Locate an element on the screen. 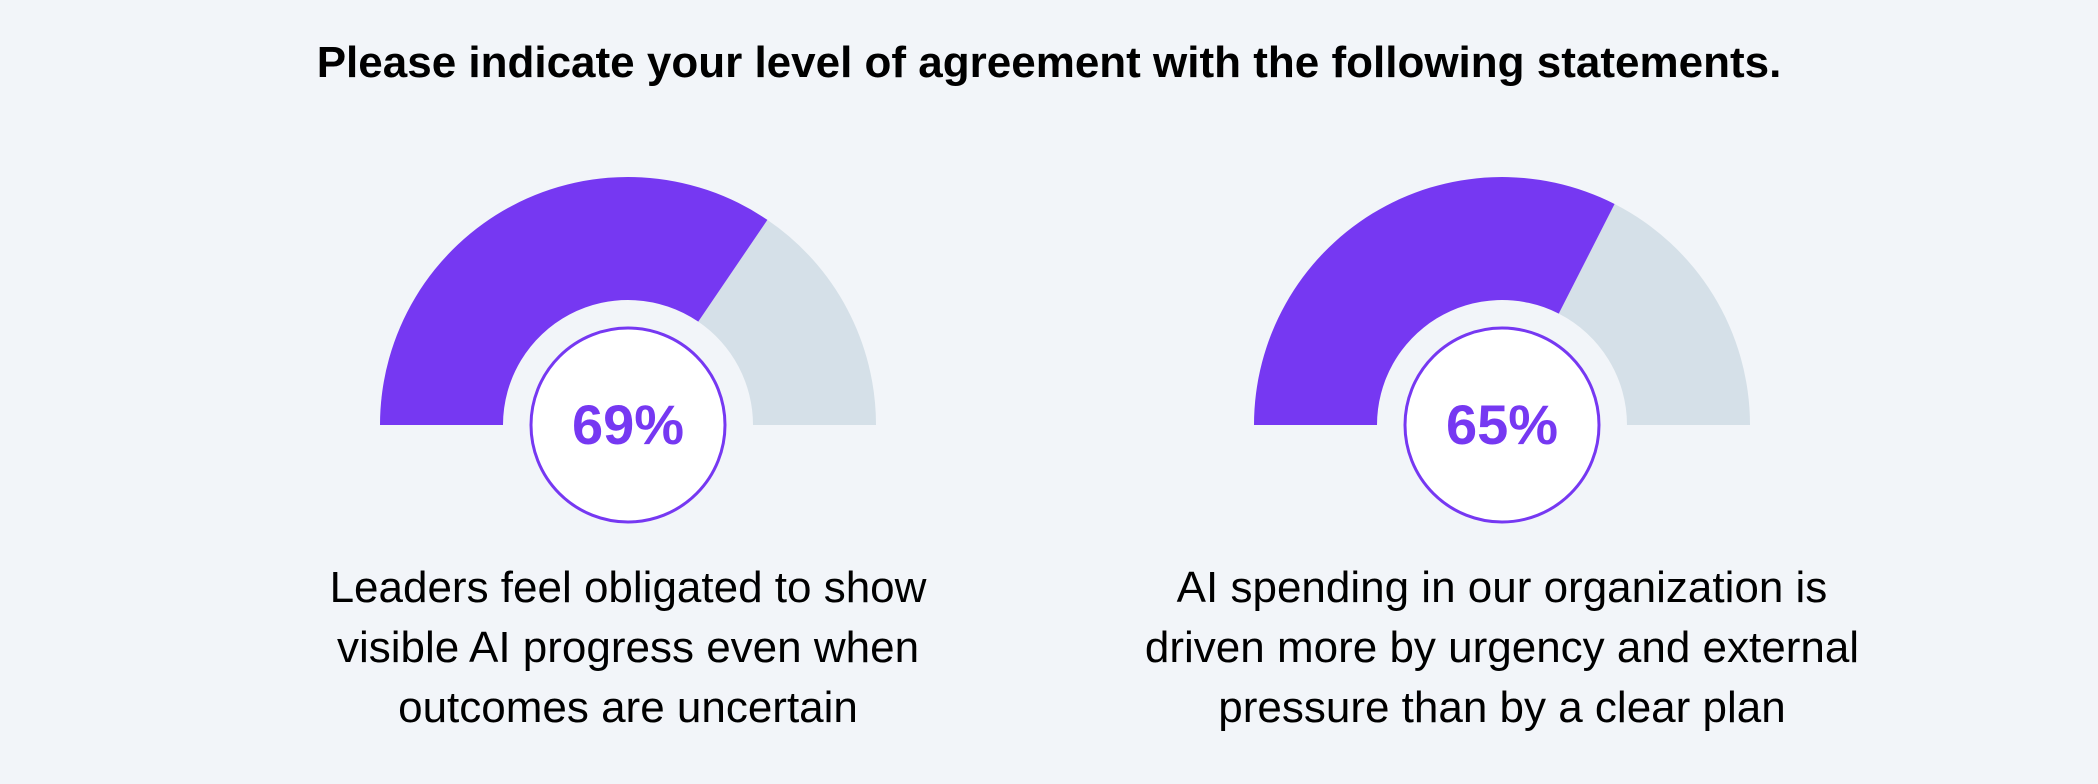 Image resolution: width=2098 pixels, height=784 pixels. gauge-2-caption-line-2: driven more by urgency and external is located at coordinates (1502, 647).